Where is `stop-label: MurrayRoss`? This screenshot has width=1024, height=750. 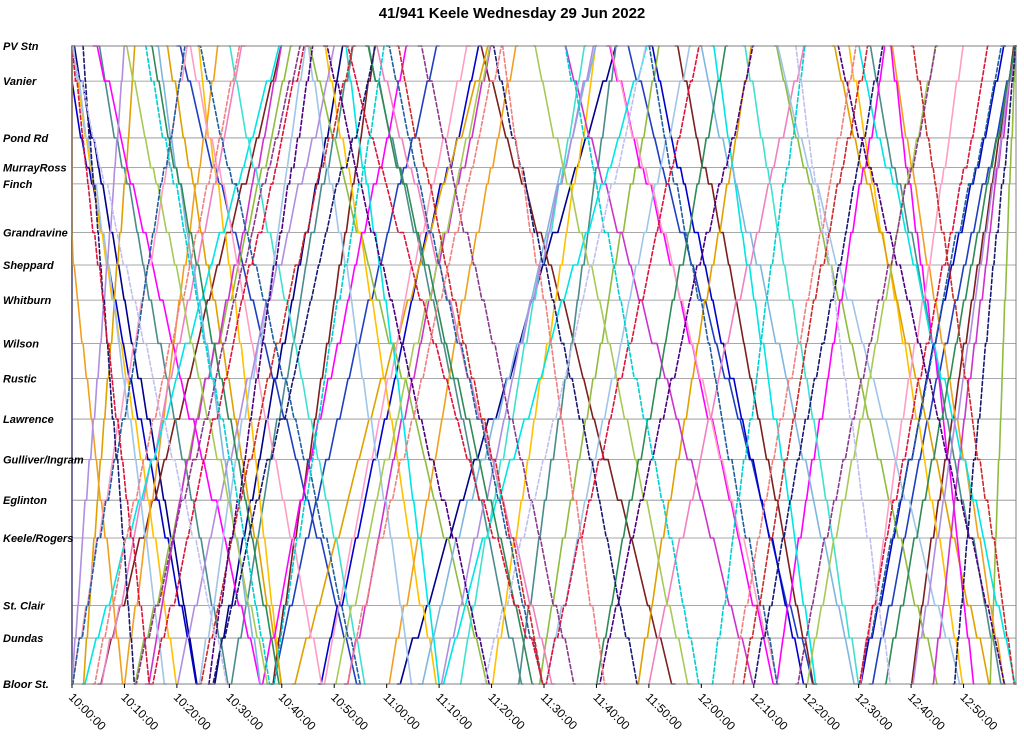
stop-label: MurrayRoss is located at coordinates (35, 169).